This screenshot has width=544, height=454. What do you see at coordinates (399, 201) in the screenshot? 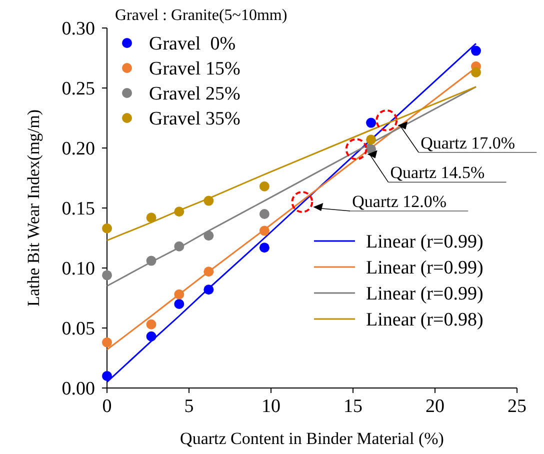
I see `annotation: Quartz 12.0%` at bounding box center [399, 201].